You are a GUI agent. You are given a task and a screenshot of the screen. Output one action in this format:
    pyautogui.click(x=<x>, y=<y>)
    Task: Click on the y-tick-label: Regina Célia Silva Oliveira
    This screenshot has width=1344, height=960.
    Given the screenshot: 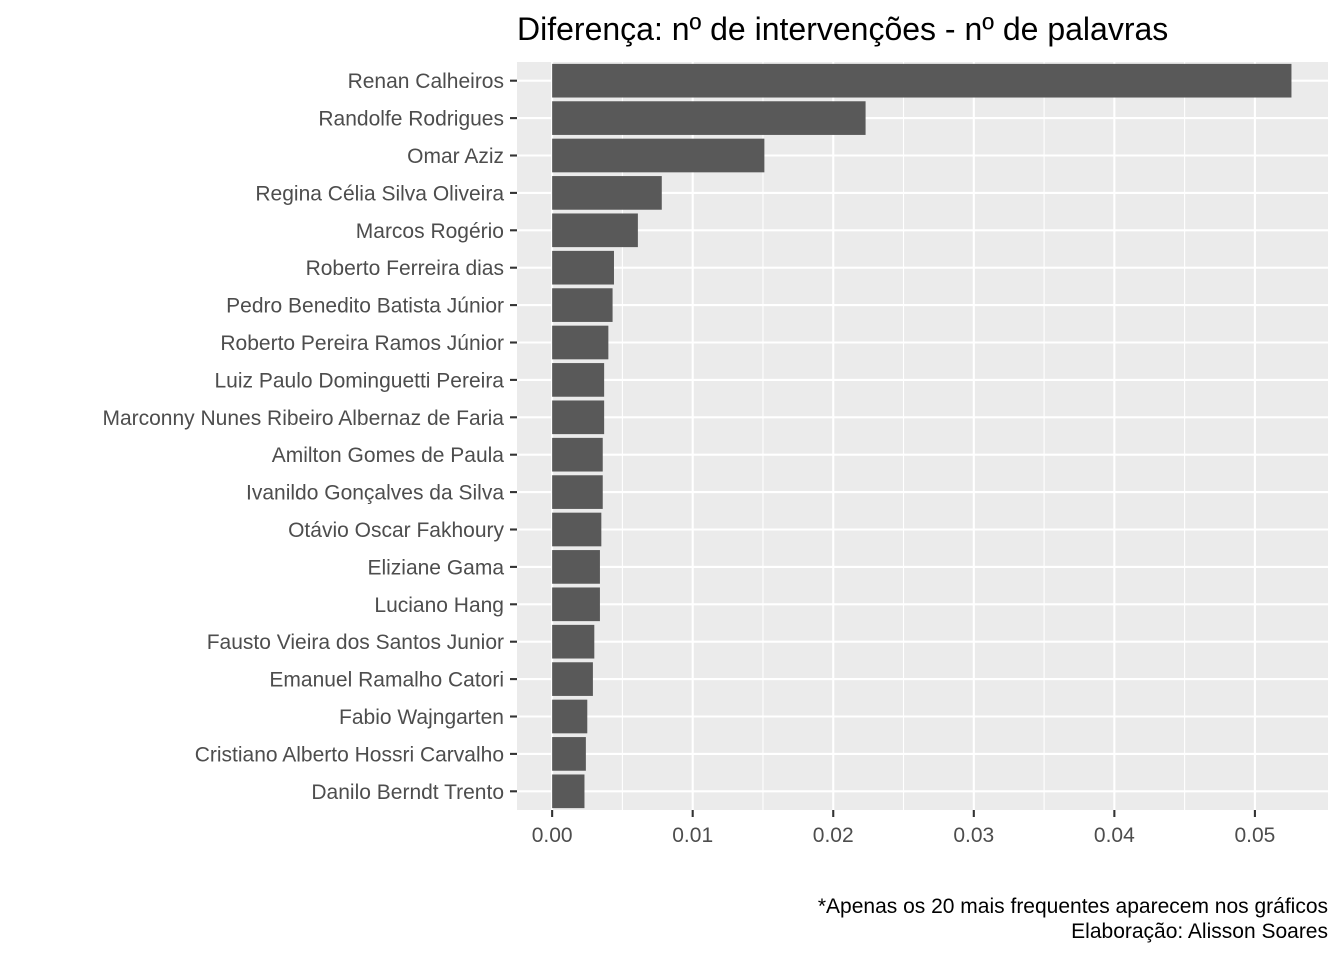 What is the action you would take?
    pyautogui.click(x=379, y=193)
    